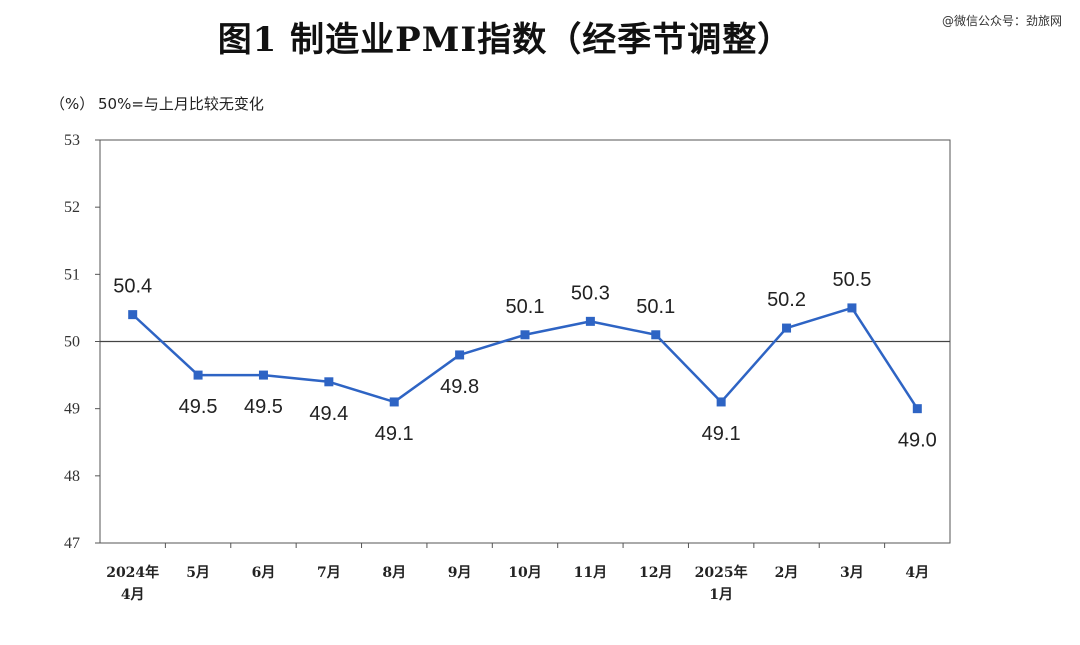  What do you see at coordinates (394, 573) in the screenshot?
I see `x-tick-label: 8月` at bounding box center [394, 573].